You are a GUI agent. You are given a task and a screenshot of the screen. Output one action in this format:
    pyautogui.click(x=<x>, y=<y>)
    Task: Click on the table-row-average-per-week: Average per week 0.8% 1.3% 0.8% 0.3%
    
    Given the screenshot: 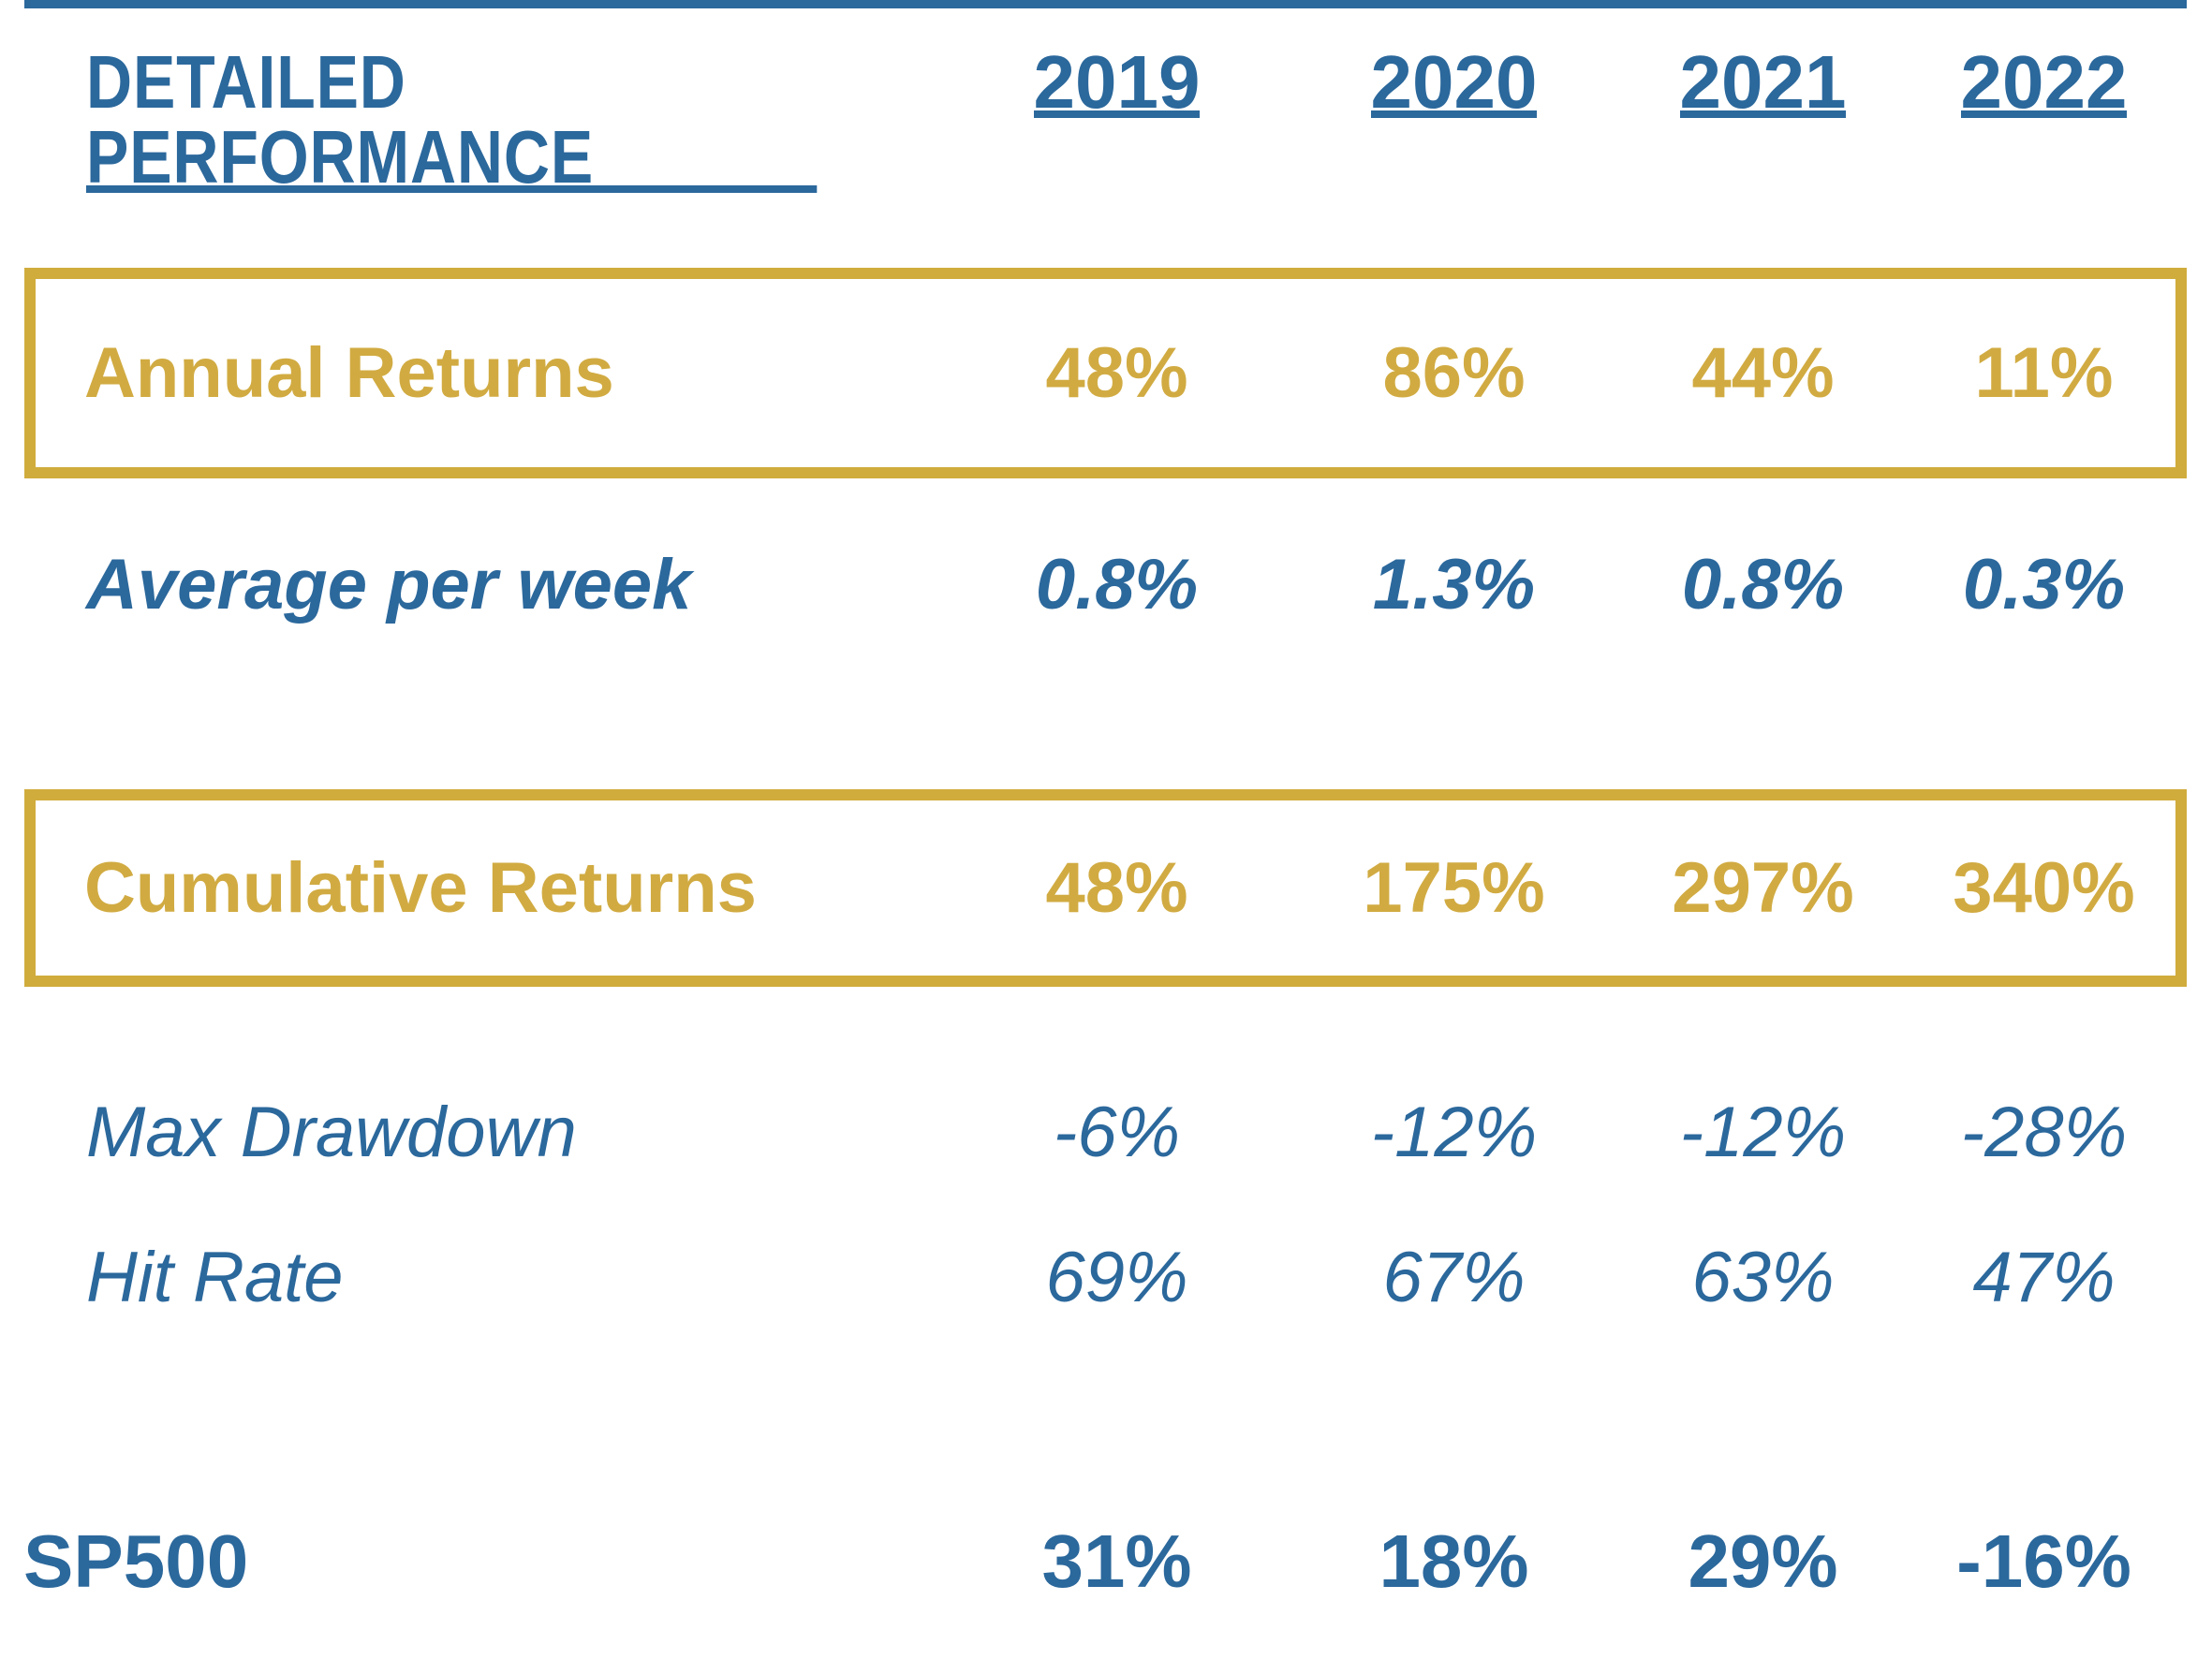 What is the action you would take?
    pyautogui.click(x=1091, y=585)
    